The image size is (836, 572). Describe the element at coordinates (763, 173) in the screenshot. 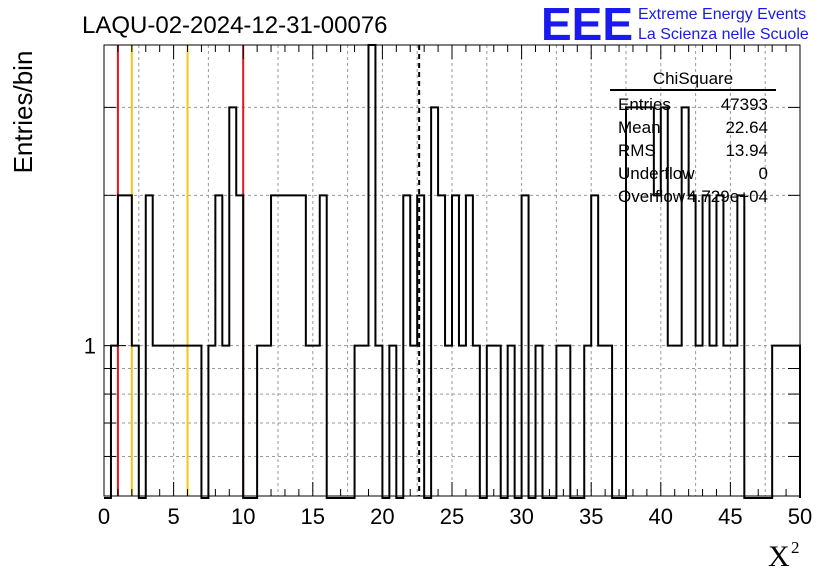

I see `stats-value-underflow: 0` at that location.